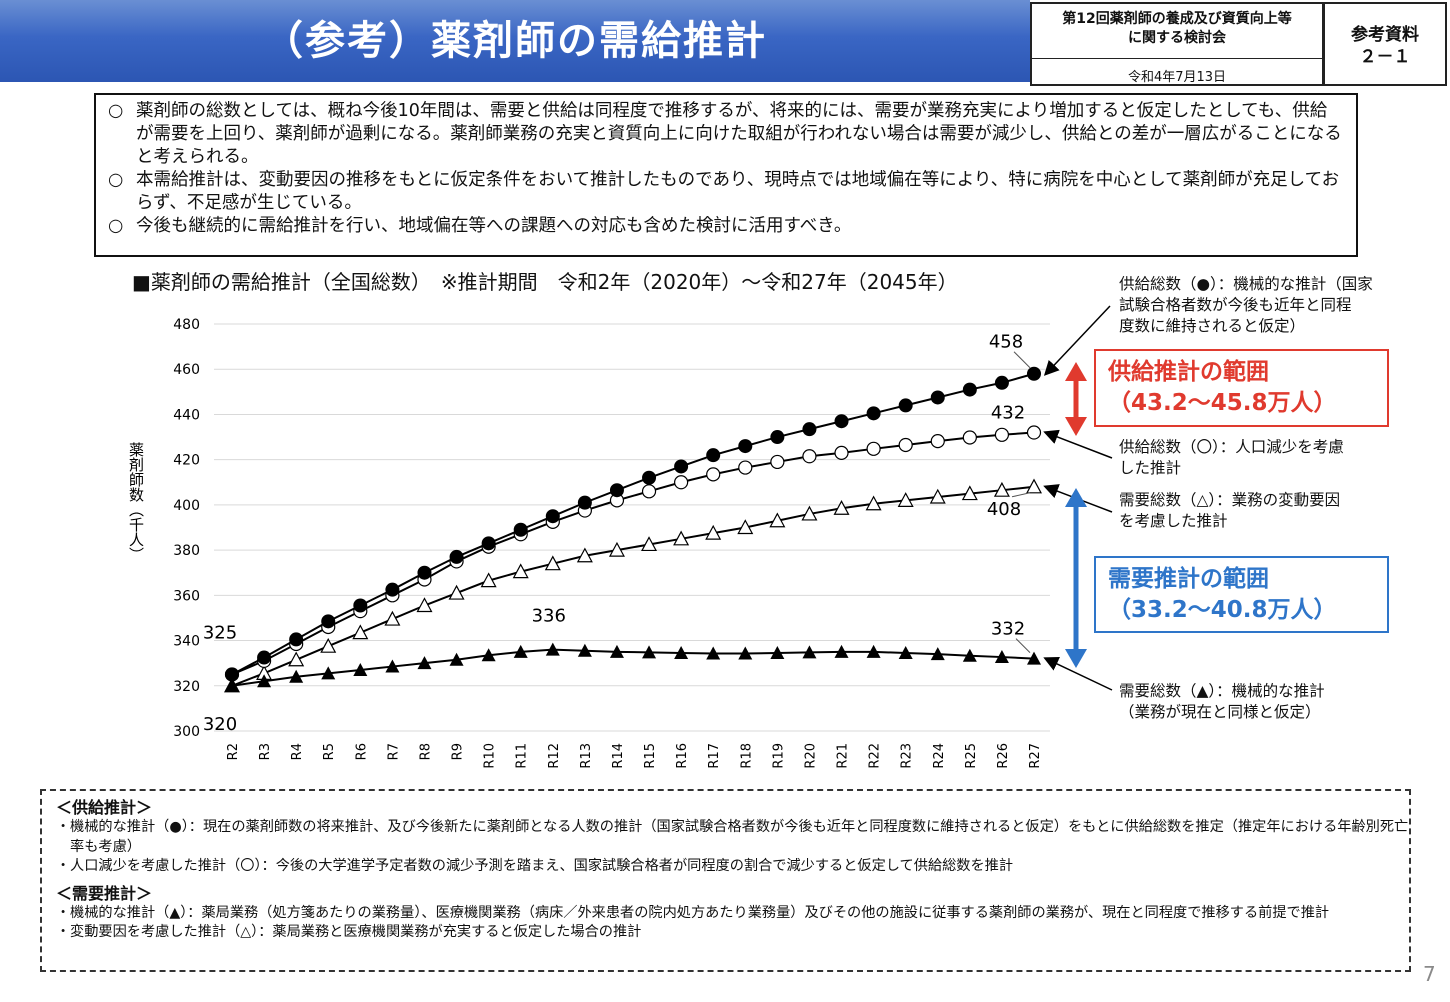 The width and height of the screenshot is (1450, 1002). I want to click on y-tick-label: 480, so click(186, 325).